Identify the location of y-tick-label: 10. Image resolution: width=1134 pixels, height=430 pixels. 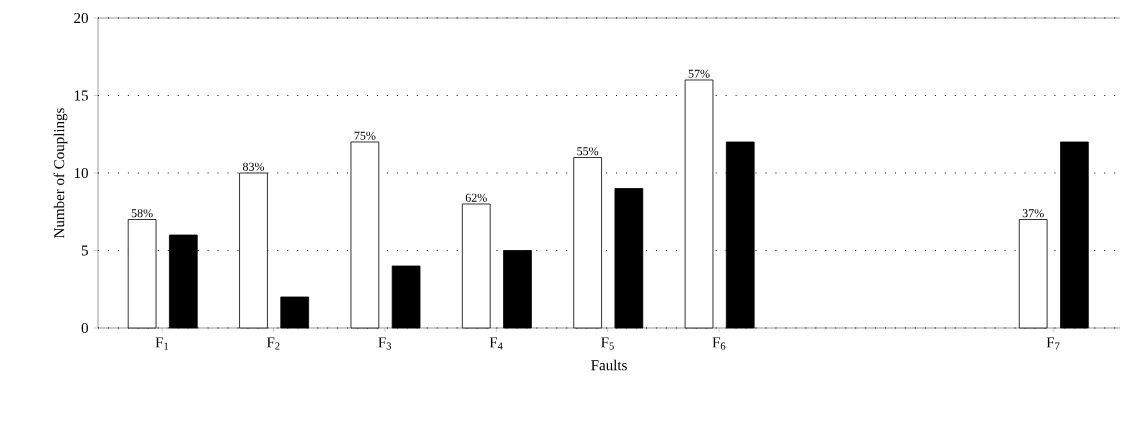
(81, 173).